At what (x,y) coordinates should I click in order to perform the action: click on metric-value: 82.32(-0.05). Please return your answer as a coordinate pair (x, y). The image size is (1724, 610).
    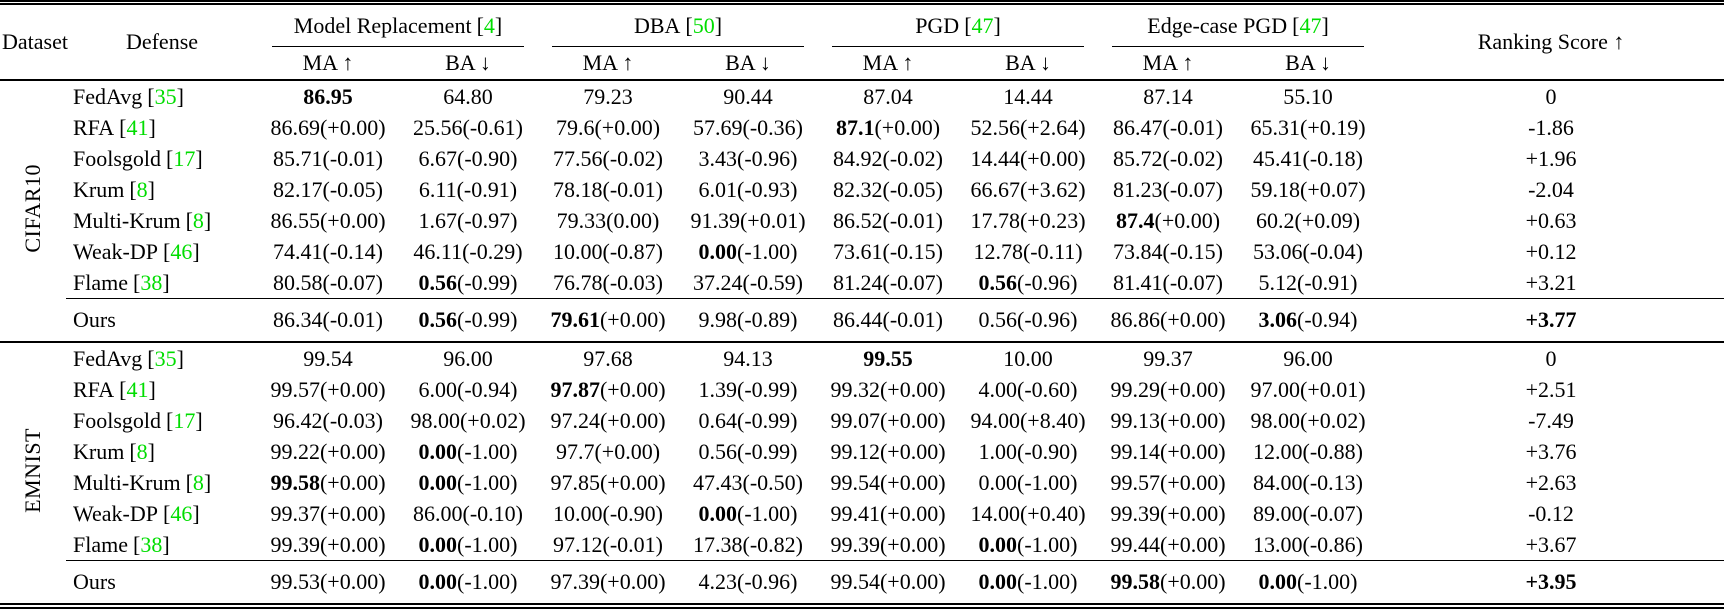
    Looking at the image, I should click on (888, 189).